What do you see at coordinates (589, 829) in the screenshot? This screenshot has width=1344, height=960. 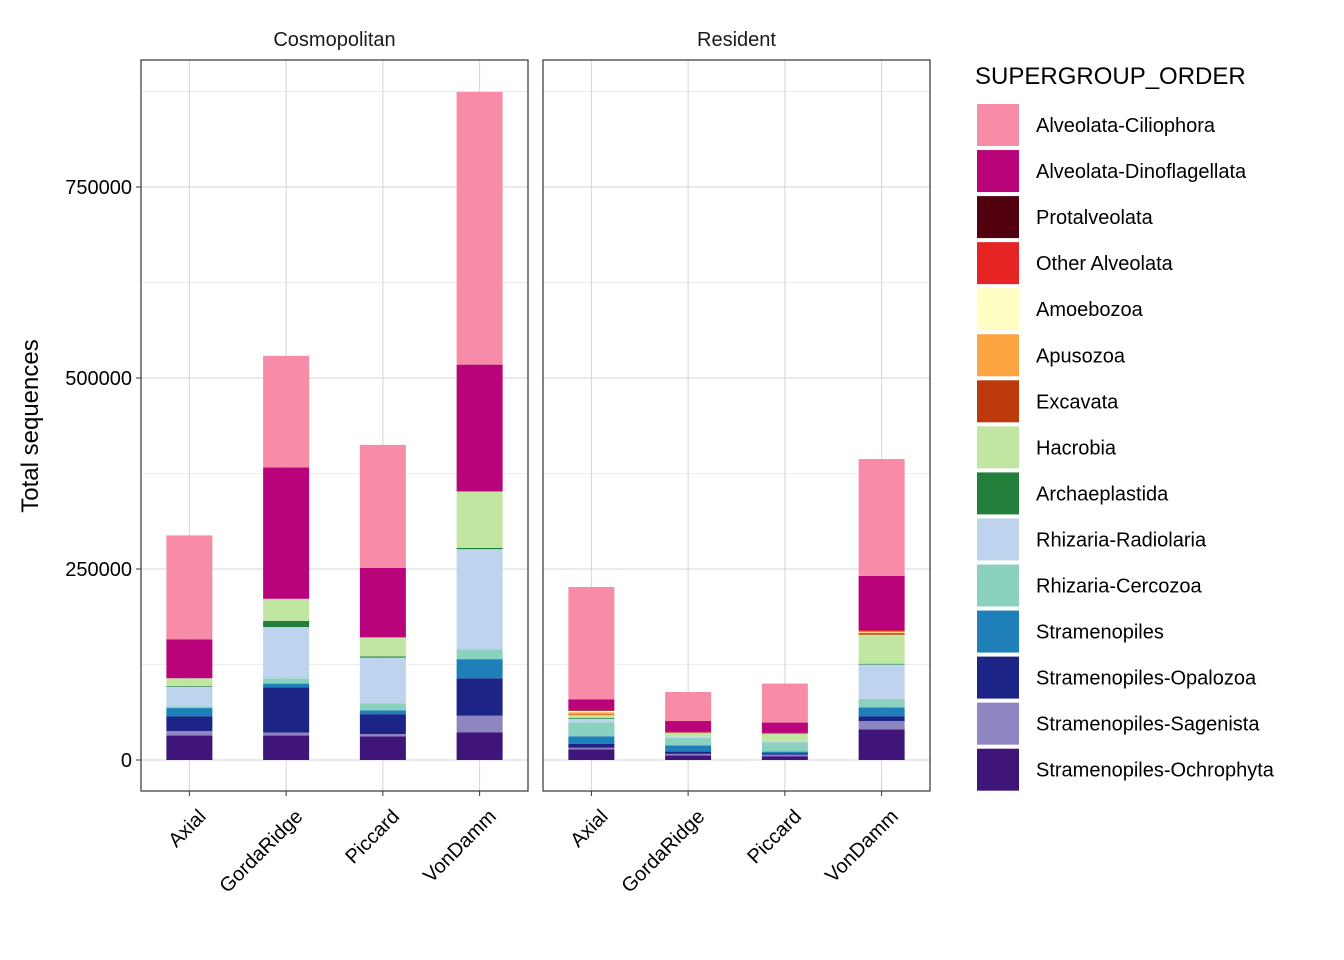 I see `x-tick-label: Axial` at bounding box center [589, 829].